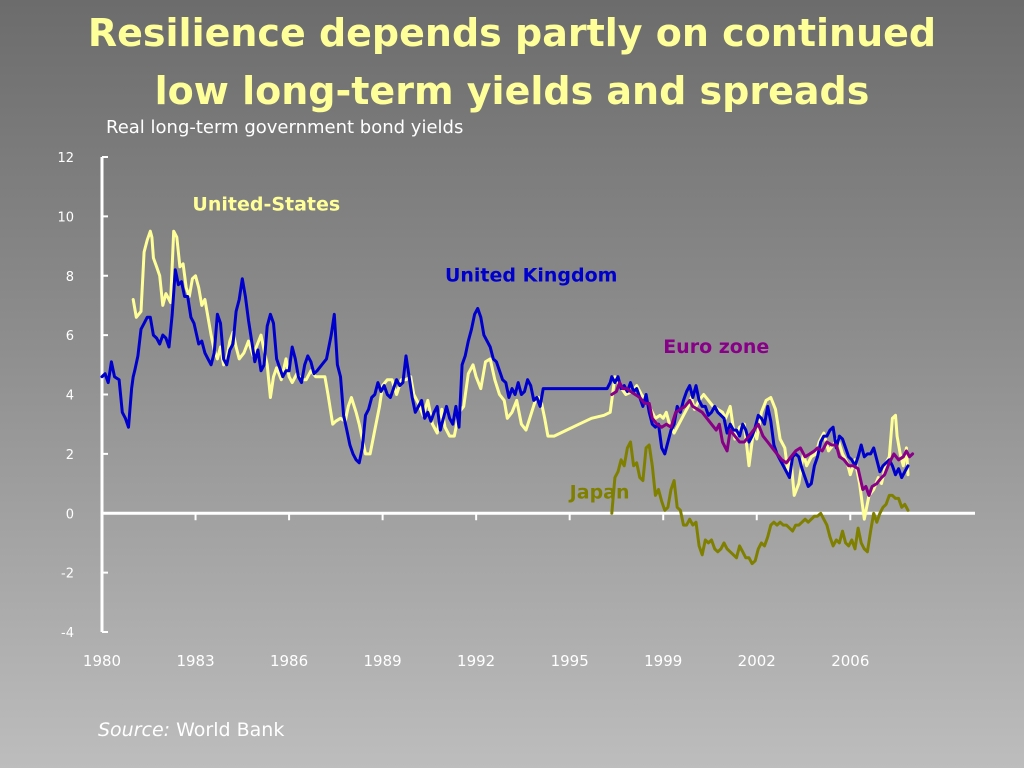 Image resolution: width=1024 pixels, height=768 pixels. Describe the element at coordinates (230, 730) in the screenshot. I see `source-text: World Bank` at that location.